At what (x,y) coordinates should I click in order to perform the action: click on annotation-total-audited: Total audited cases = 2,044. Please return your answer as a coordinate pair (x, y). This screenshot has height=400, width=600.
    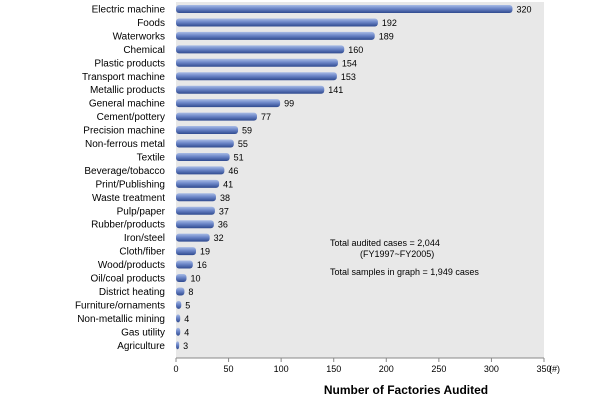
    Looking at the image, I should click on (385, 243).